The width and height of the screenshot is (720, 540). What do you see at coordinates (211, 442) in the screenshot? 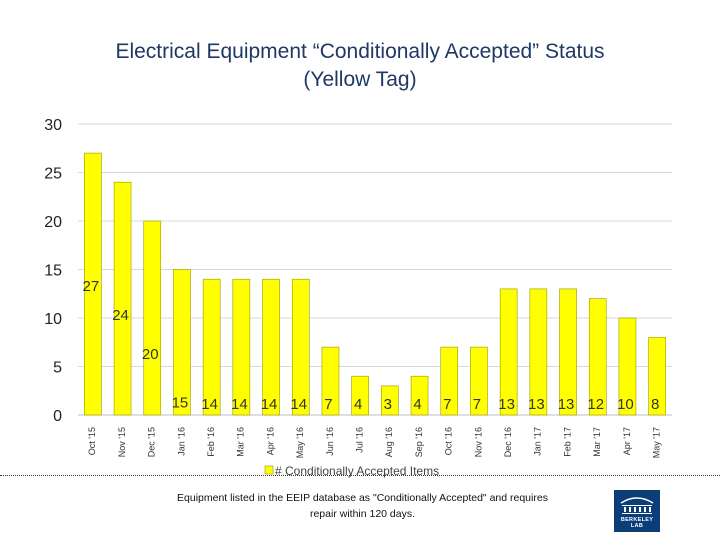
I see `x-tick-label: Feb '16` at bounding box center [211, 442].